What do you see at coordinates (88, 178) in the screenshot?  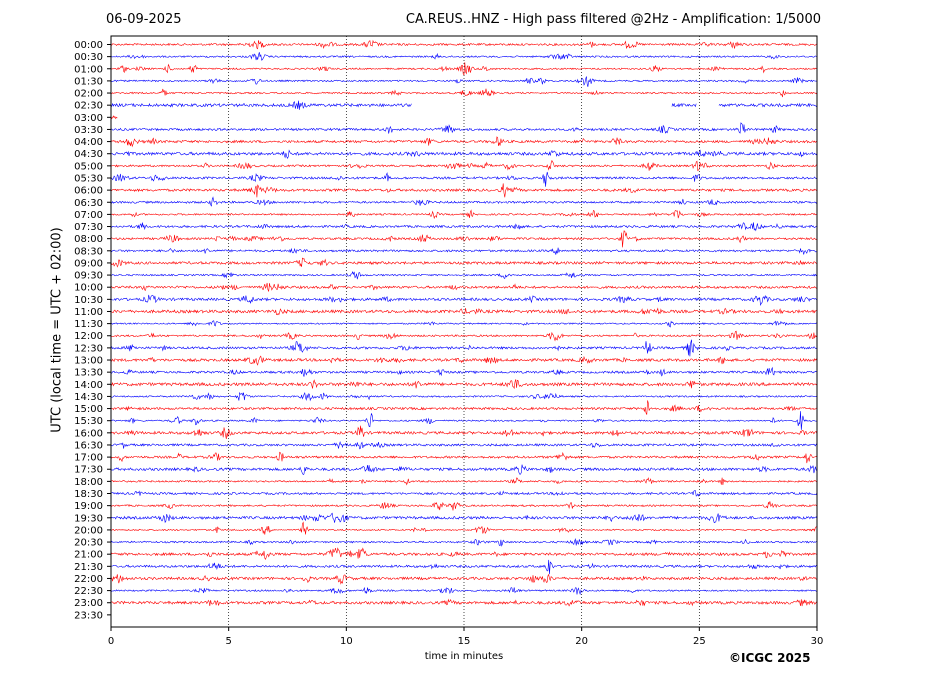 I see `y-tick-label: 05:30` at bounding box center [88, 178].